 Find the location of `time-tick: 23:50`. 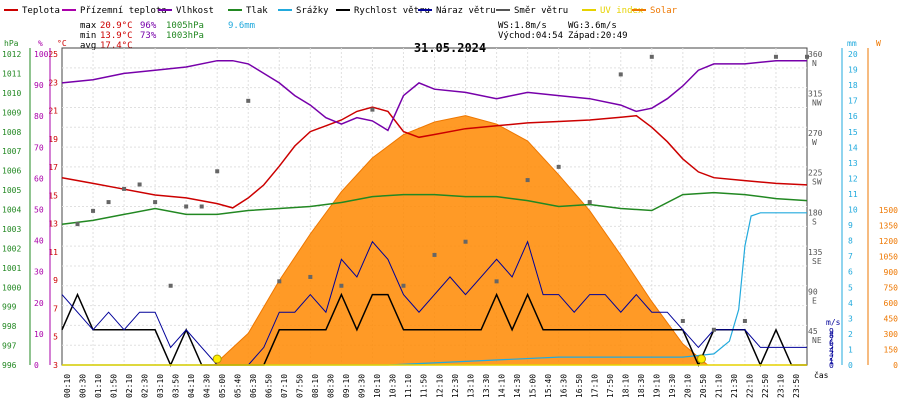

time-tick: 23:50 is located at coordinates (796, 386).